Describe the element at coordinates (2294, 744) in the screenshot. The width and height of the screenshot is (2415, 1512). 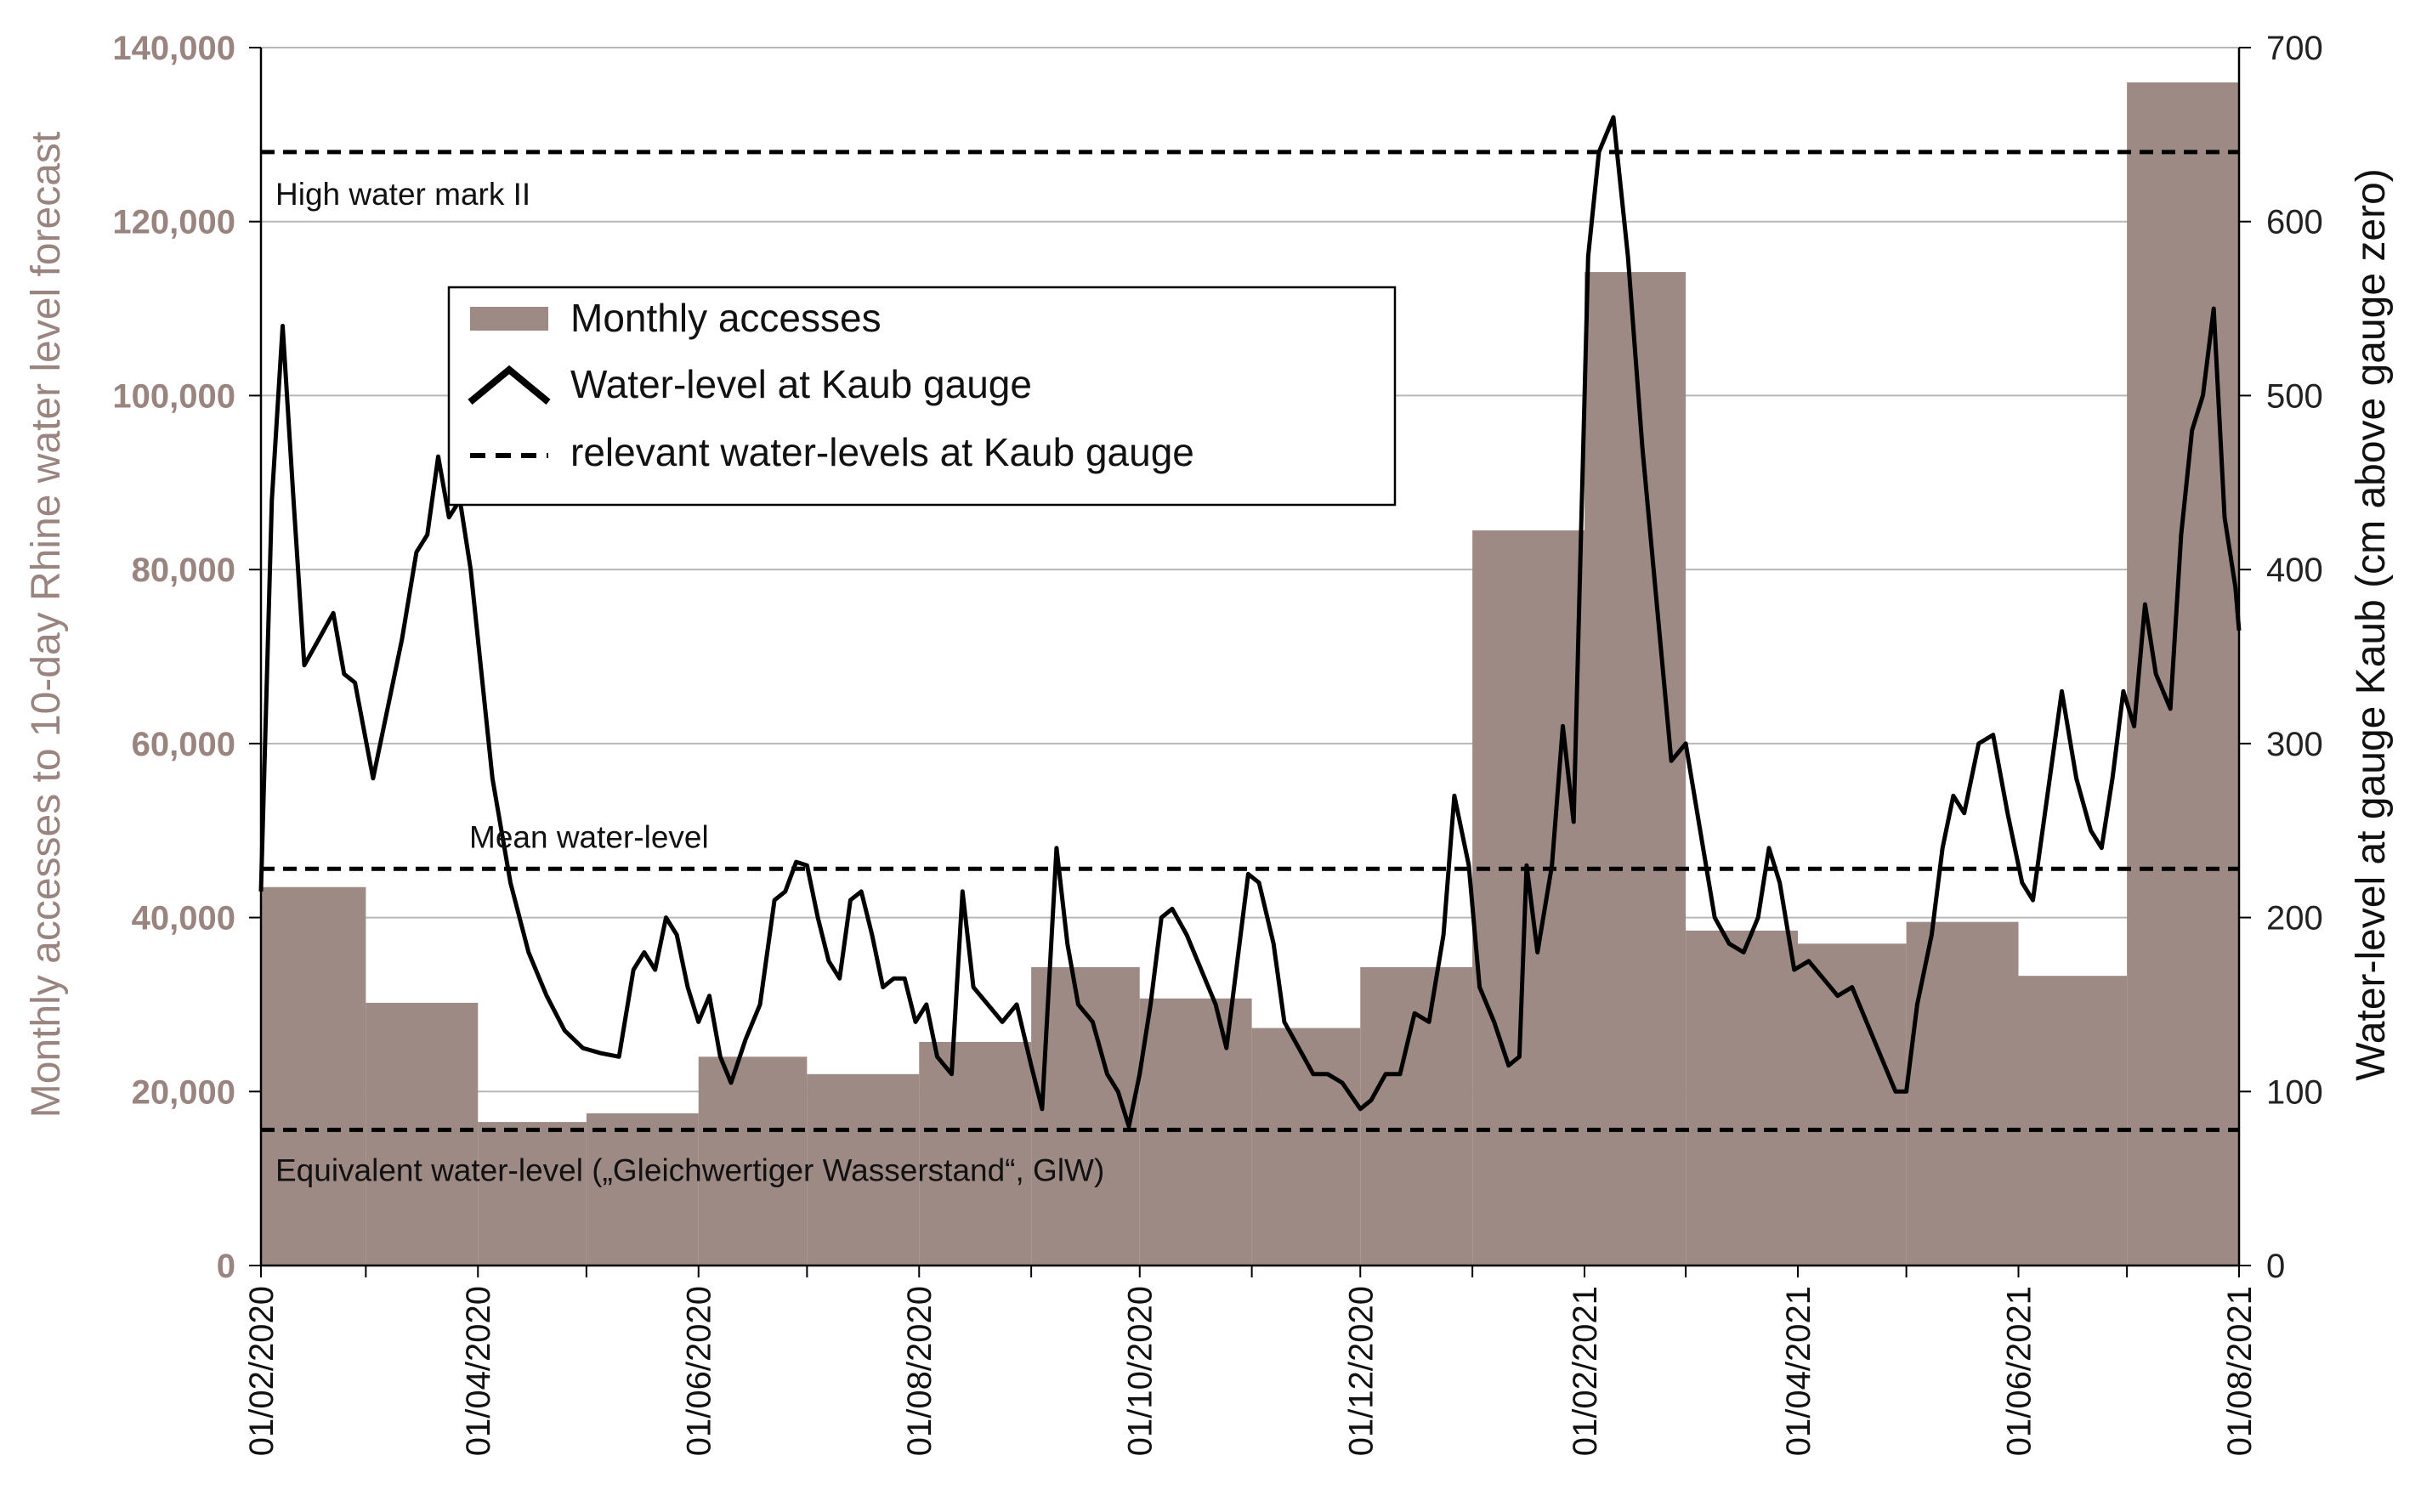
I see `y-tick-label-right: 300` at that location.